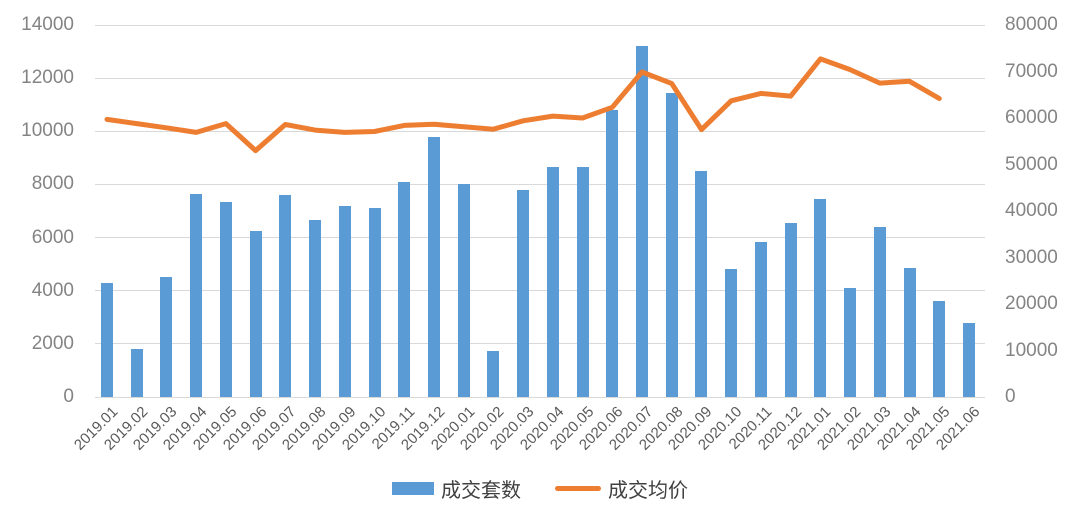  I want to click on bar-2019.07, so click(285, 296).